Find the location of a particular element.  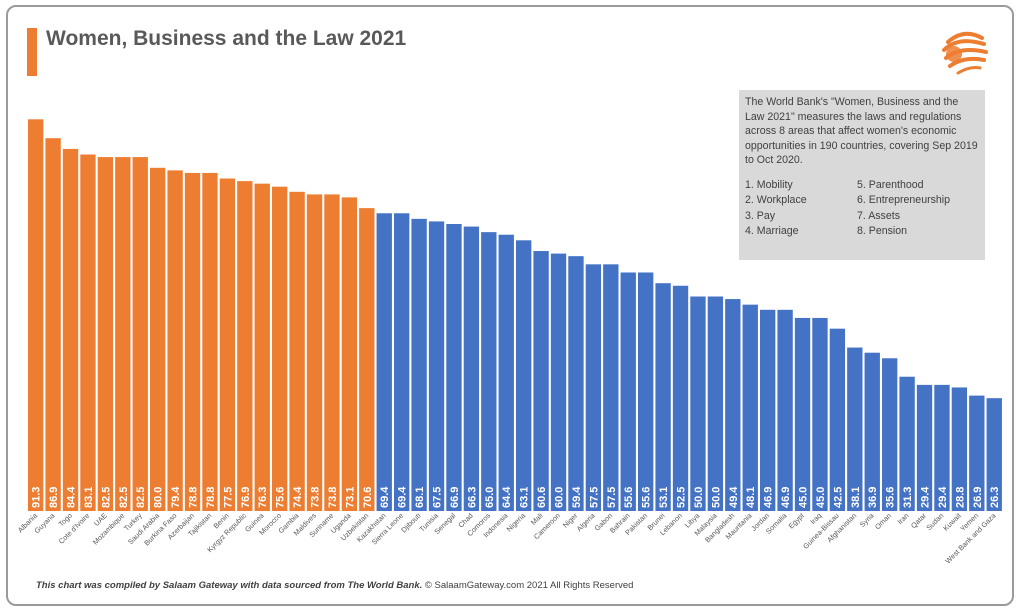

bar-maldives is located at coordinates (314, 352).